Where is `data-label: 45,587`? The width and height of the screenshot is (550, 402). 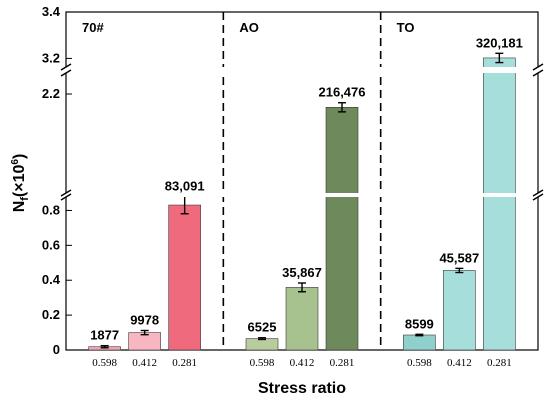
data-label: 45,587 is located at coordinates (459, 257).